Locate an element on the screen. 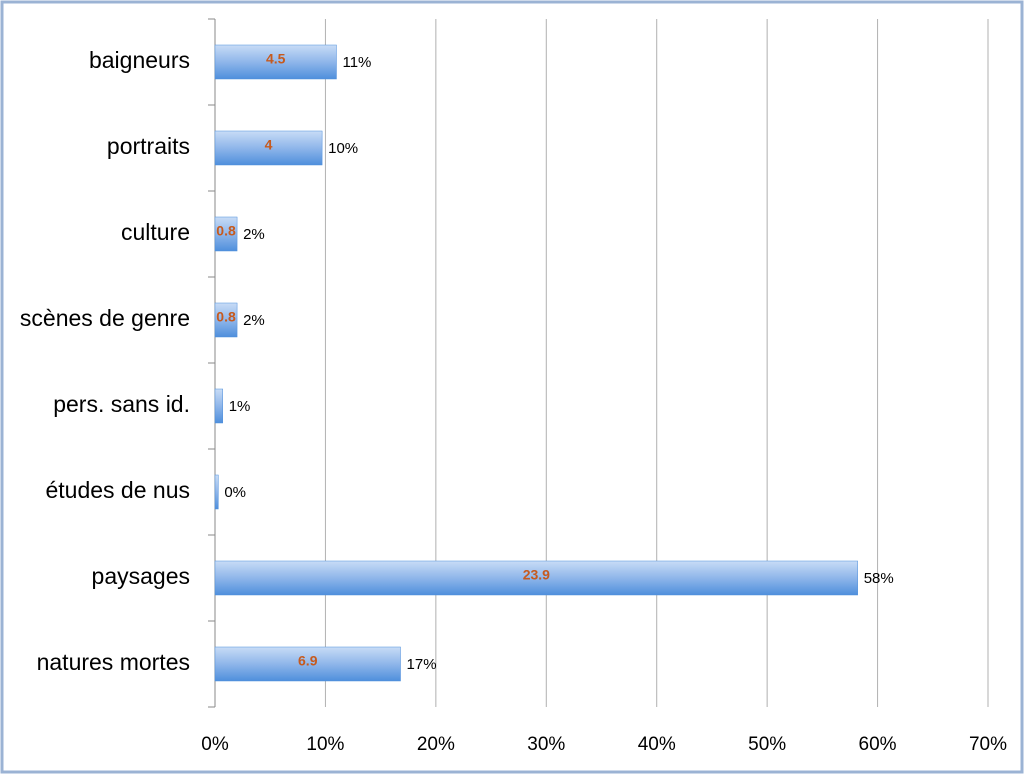  value-label: 58% is located at coordinates (879, 578).